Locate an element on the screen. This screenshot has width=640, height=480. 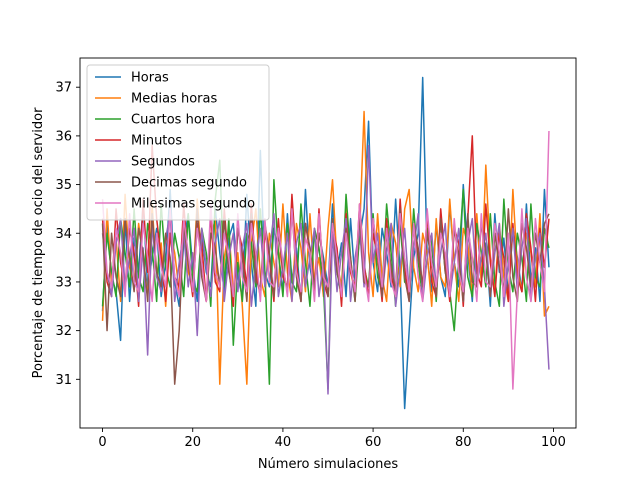
legend-entry: Milesimas segundo is located at coordinates (193, 204).